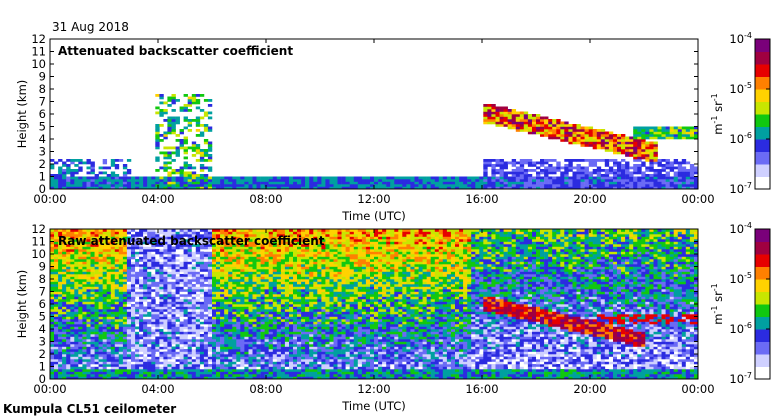 This screenshot has height=420, width=780. Describe the element at coordinates (90, 27) in the screenshot. I see `date-label: 31 Aug 2018` at that location.